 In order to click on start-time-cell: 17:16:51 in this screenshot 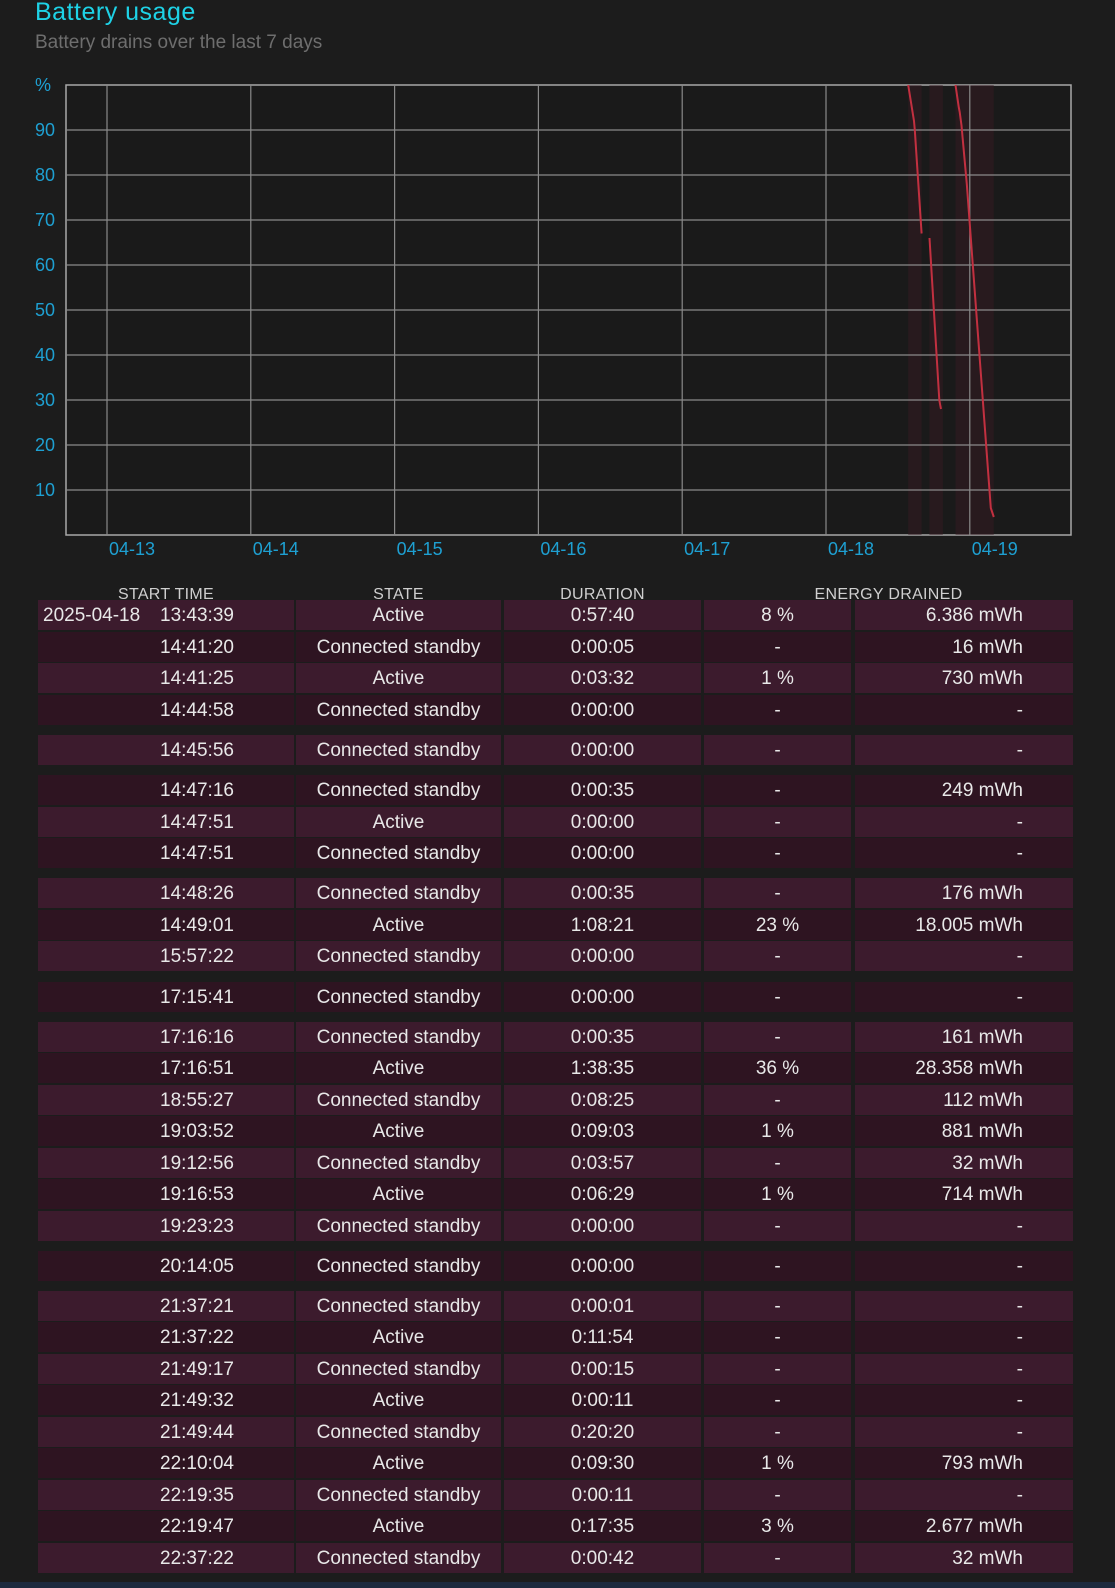, I will do `click(166, 1068)`.